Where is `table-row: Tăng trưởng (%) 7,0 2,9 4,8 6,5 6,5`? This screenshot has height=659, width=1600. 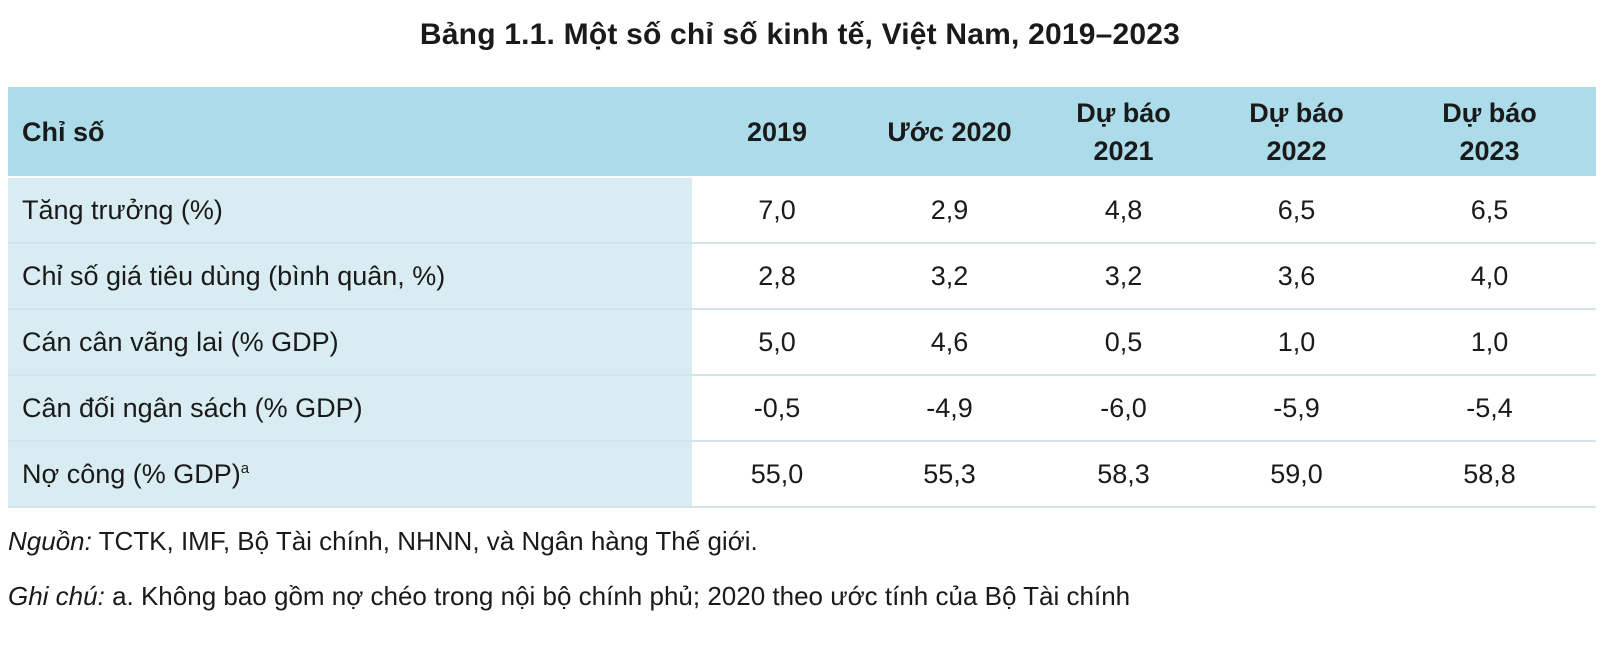 table-row: Tăng trưởng (%) 7,0 2,9 4,8 6,5 6,5 is located at coordinates (802, 210).